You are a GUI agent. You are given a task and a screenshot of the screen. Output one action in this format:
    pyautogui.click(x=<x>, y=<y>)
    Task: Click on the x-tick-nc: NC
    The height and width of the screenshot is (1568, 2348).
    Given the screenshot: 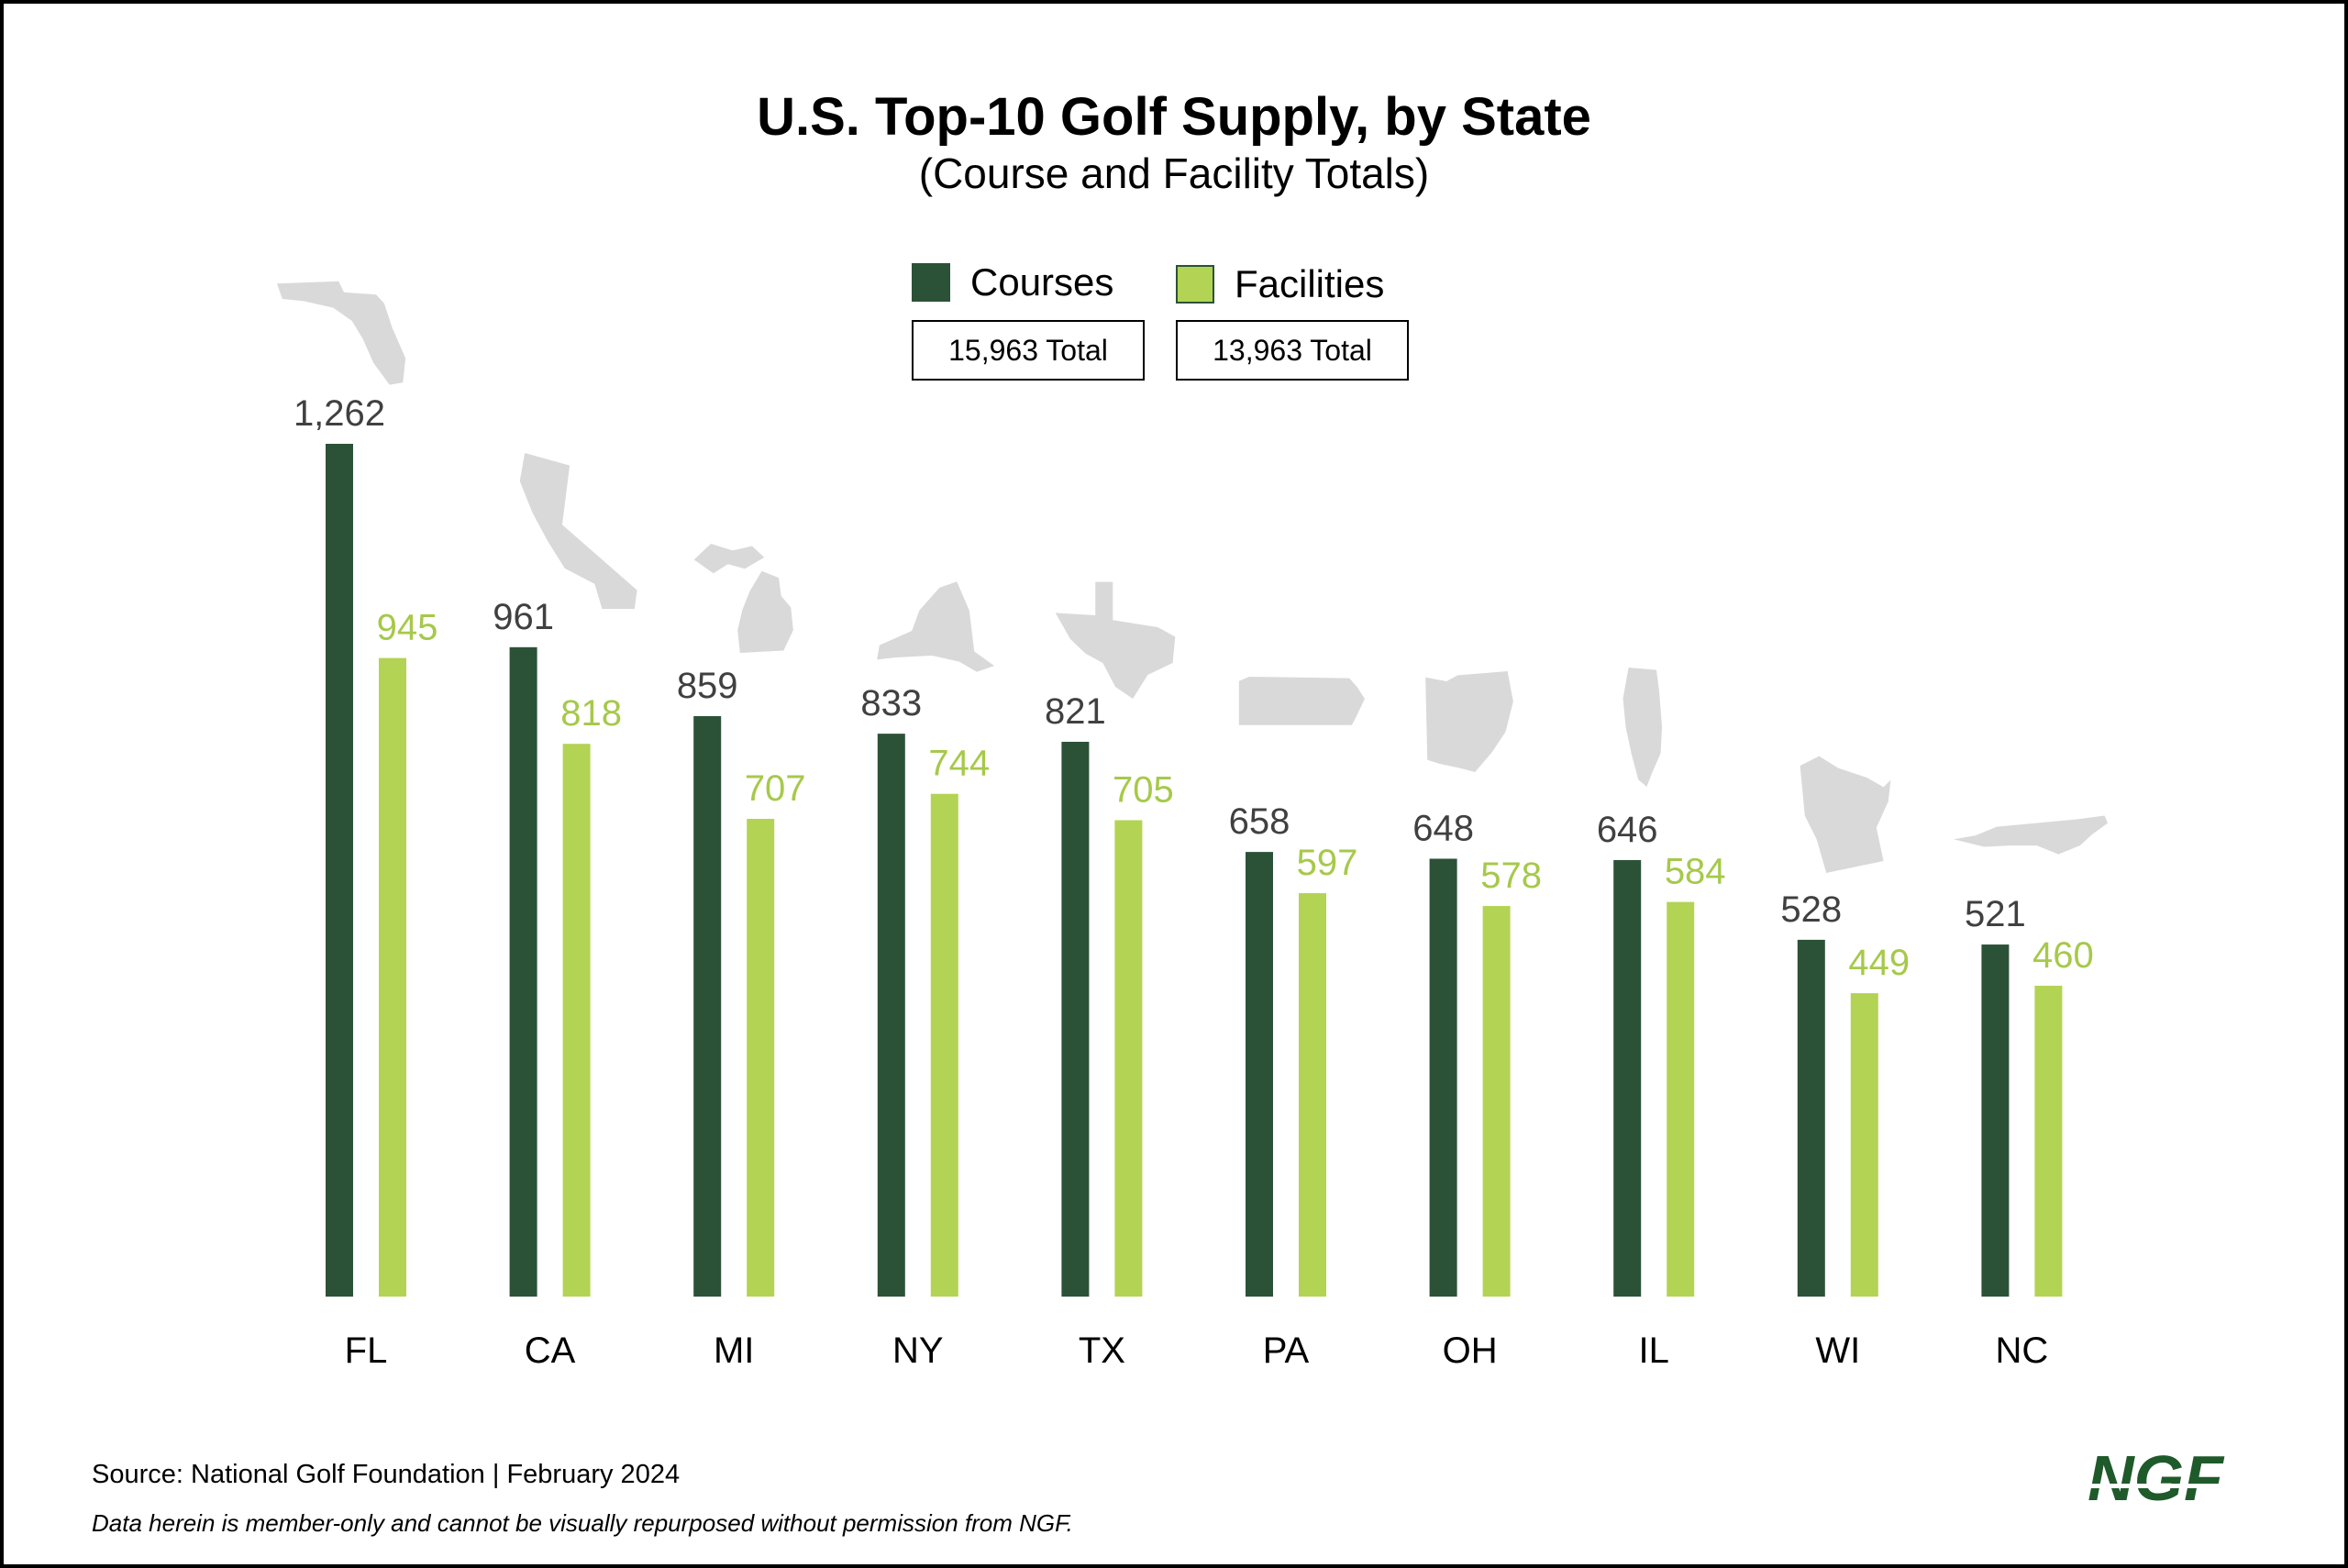 What is the action you would take?
    pyautogui.click(x=2022, y=1351)
    